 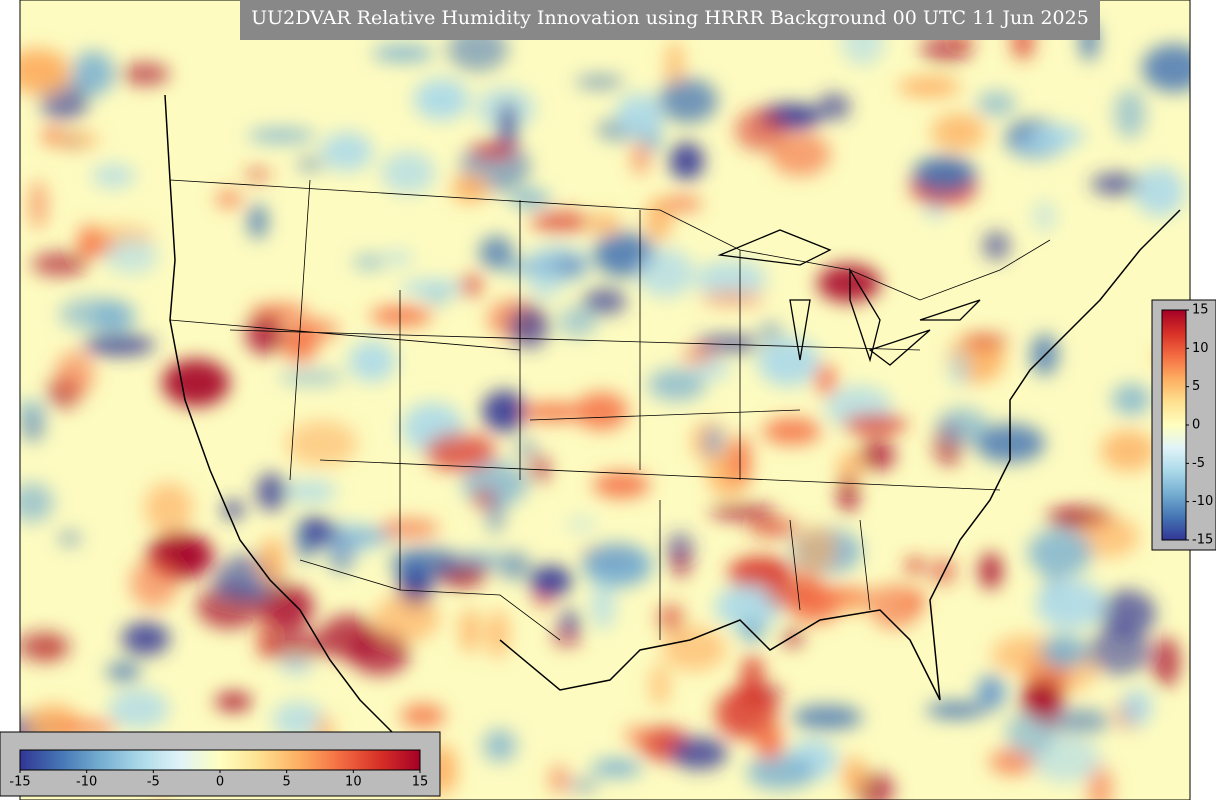 What do you see at coordinates (19, 782) in the screenshot?
I see `colorbar-tick-label: -15` at bounding box center [19, 782].